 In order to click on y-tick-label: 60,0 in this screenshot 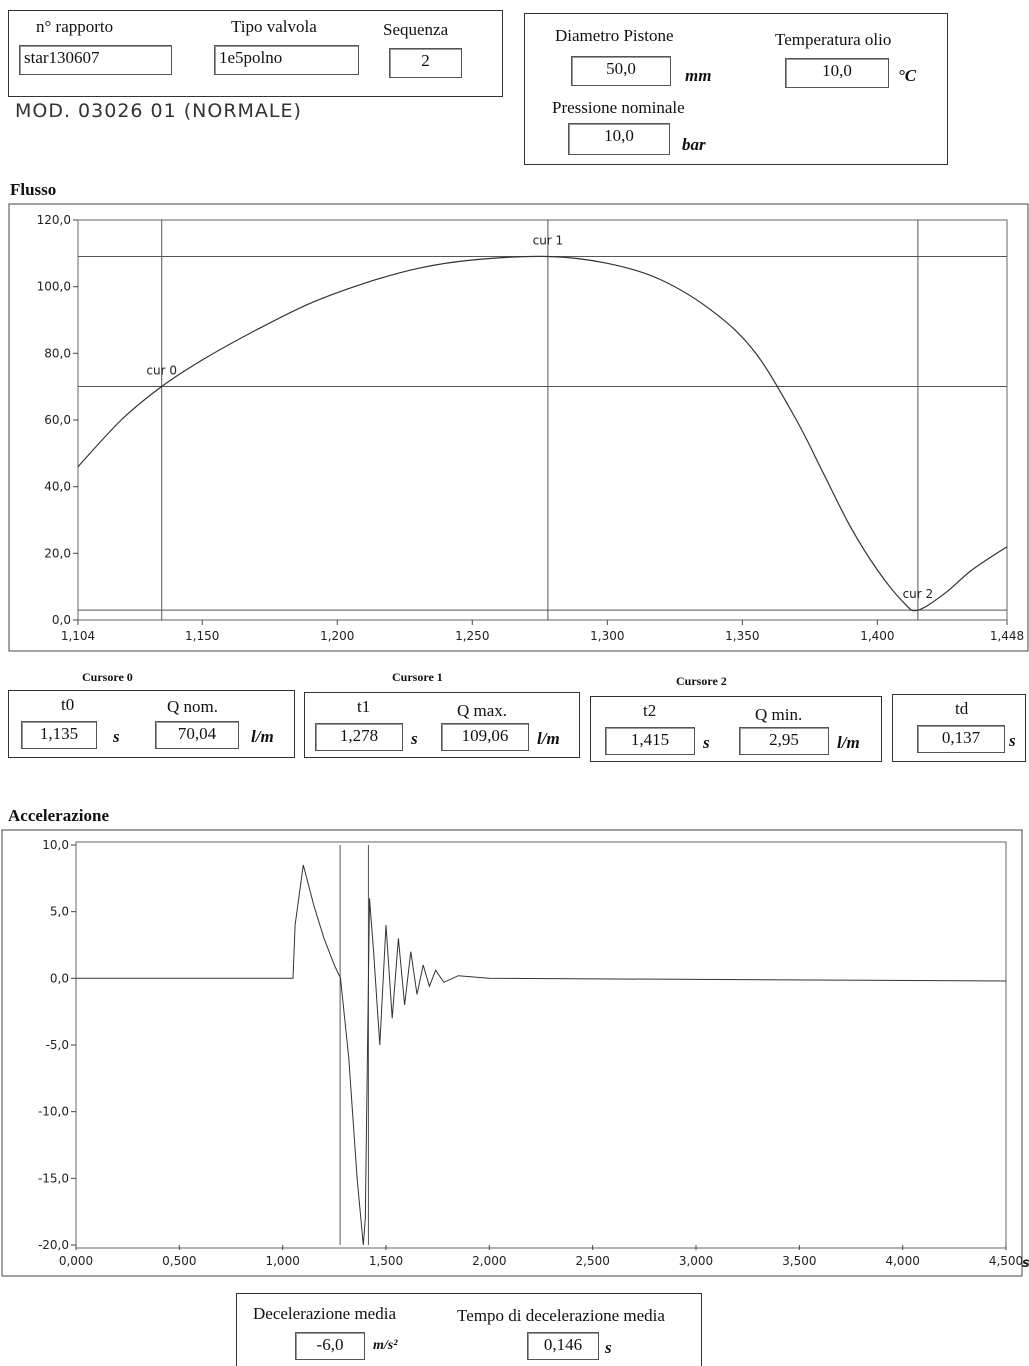, I will do `click(57, 420)`.